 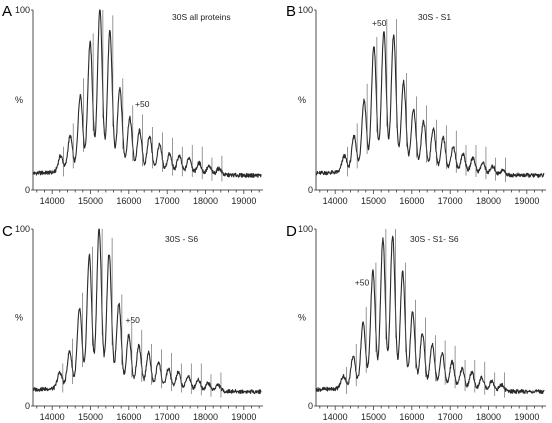 I want to click on panel-letter: C, so click(x=7, y=231).